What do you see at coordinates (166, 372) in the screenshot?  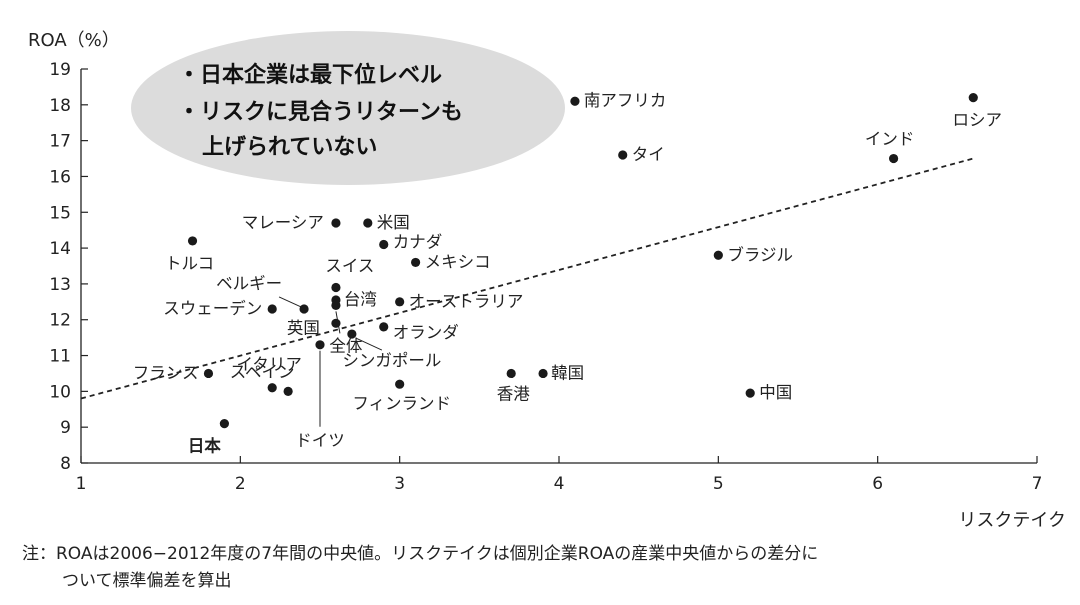 I see `point-label: フランス` at bounding box center [166, 372].